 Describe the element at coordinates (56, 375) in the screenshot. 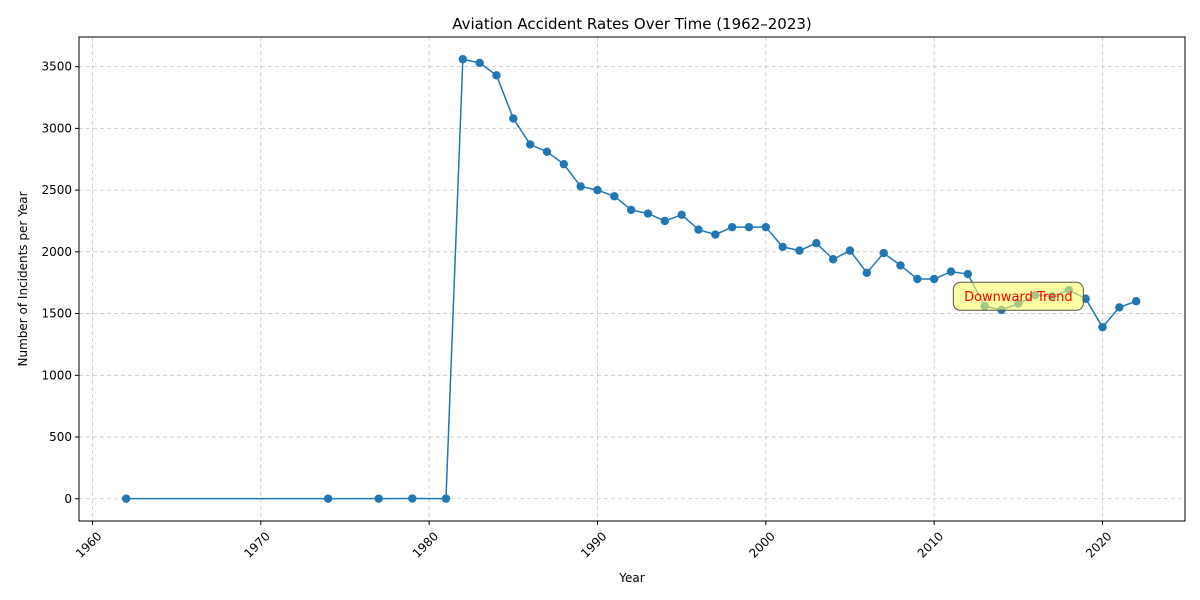

I see `y-tick-label: 1000` at that location.